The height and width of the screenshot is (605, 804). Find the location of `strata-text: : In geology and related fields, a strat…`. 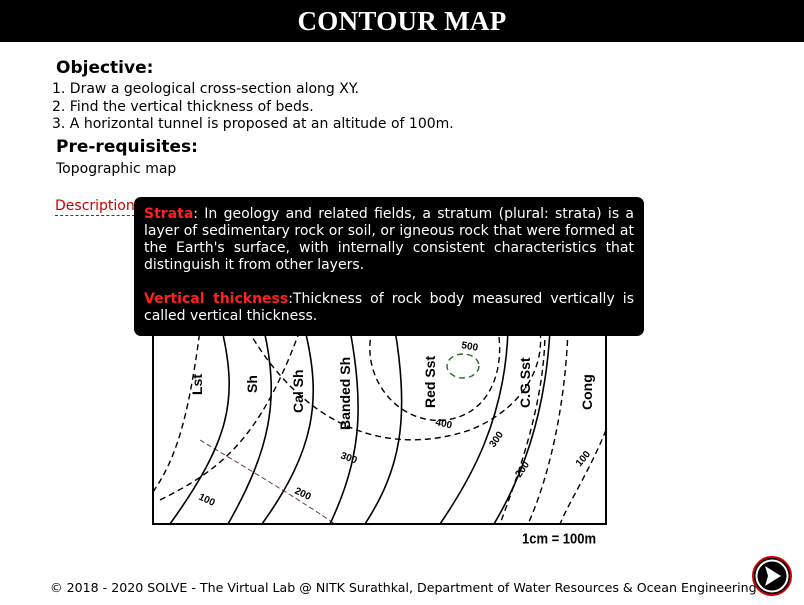

strata-text: : In geology and related fields, a strat… is located at coordinates (389, 239).